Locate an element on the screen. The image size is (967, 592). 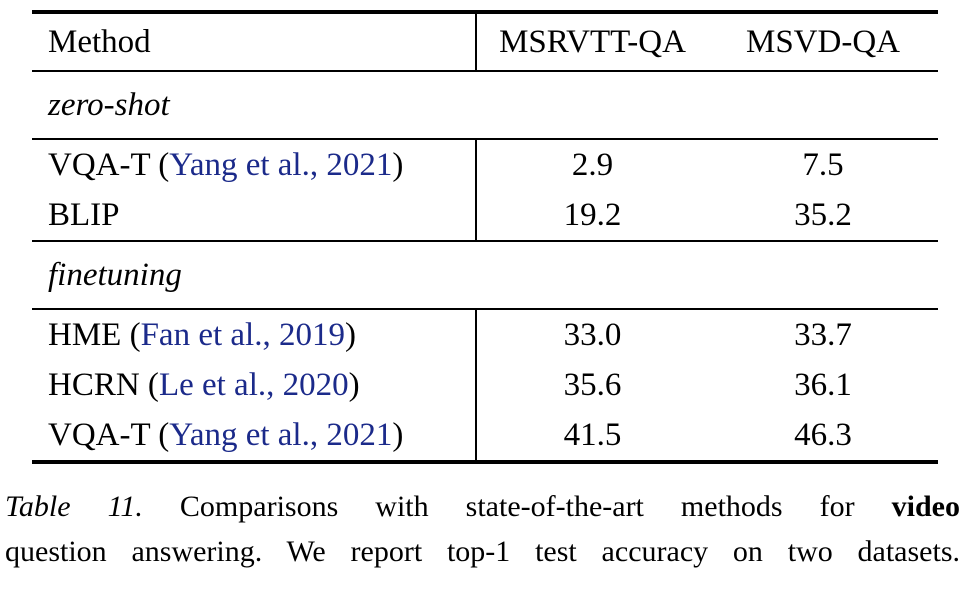
table-row: HME (Fan et al., 2019) 33.0 33.7 is located at coordinates (485, 335).